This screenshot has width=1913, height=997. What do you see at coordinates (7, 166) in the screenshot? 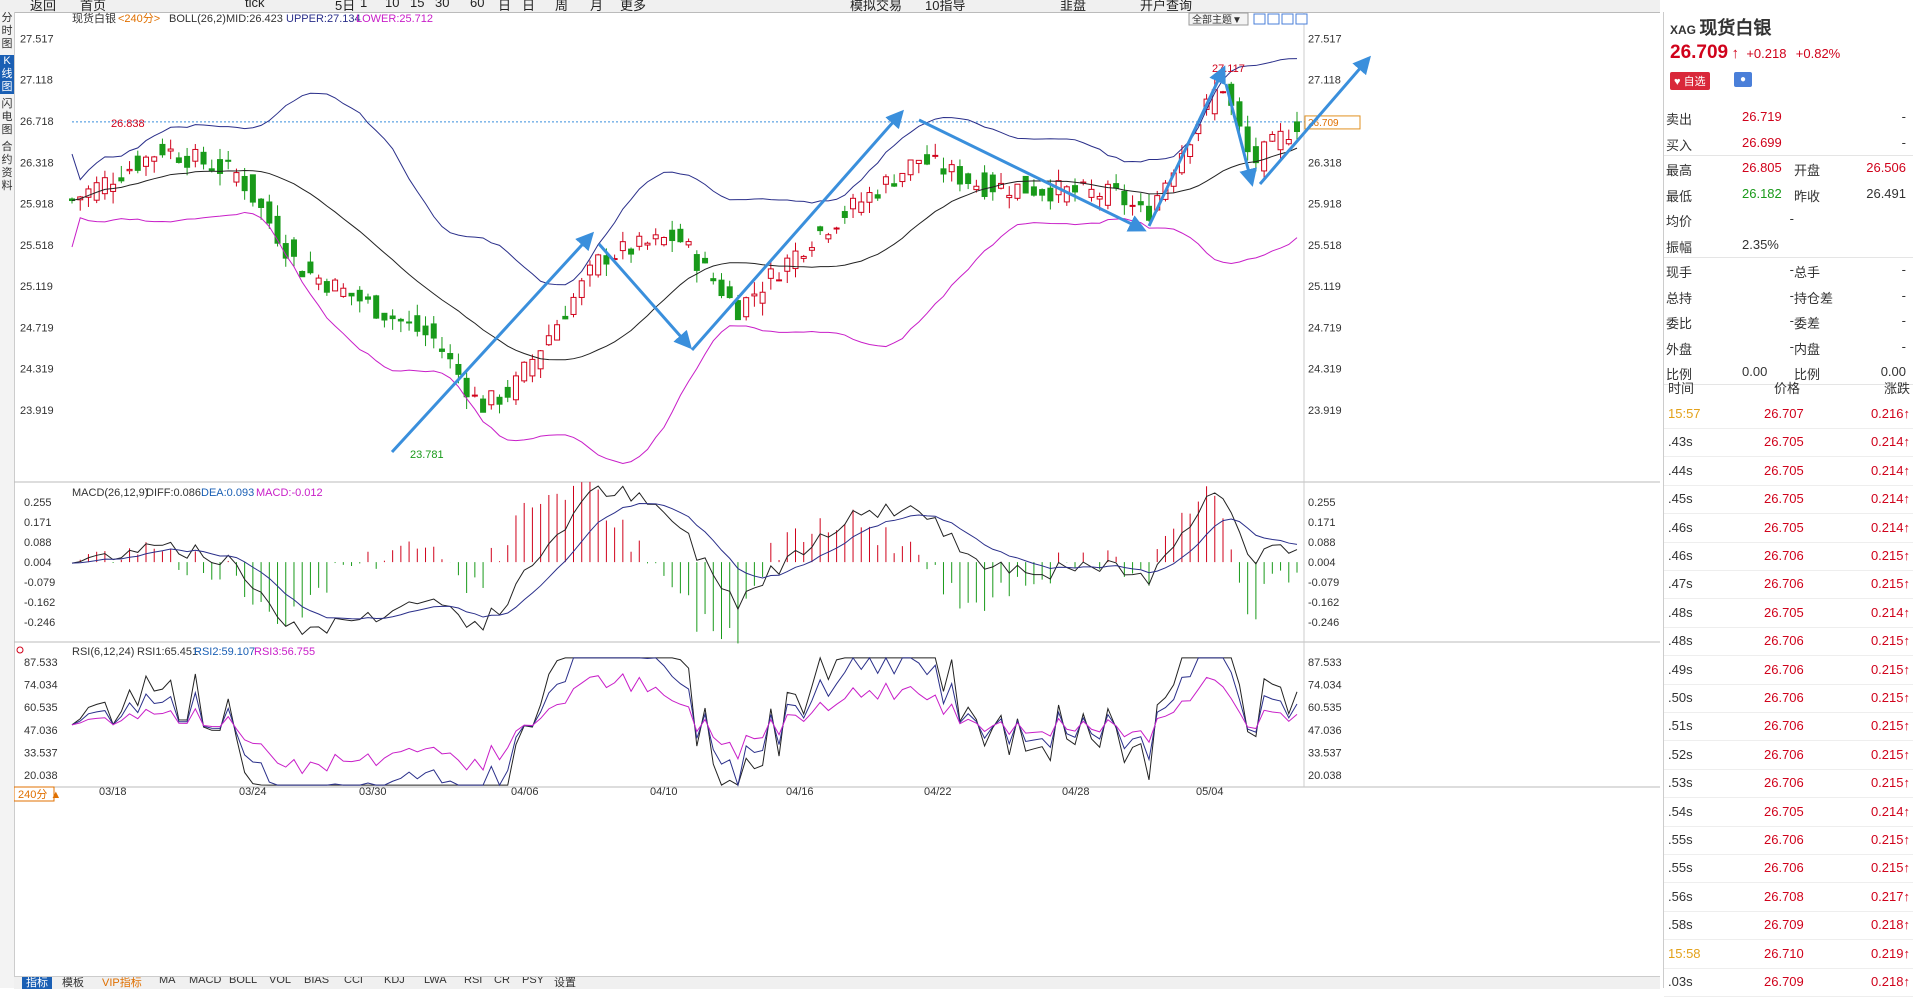
I see `left-nav-item: 合约资料` at bounding box center [7, 166].